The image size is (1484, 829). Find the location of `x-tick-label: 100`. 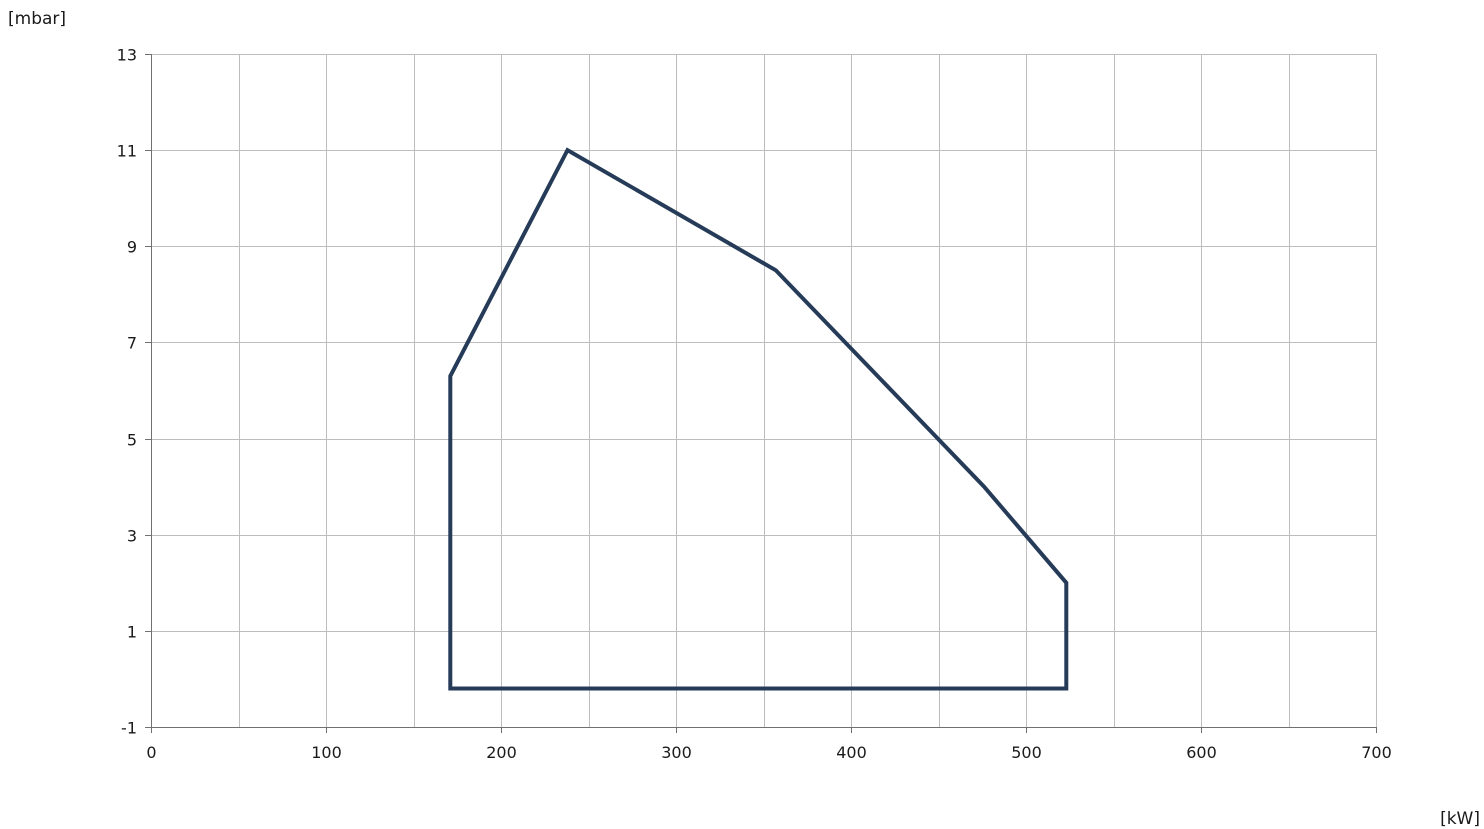

x-tick-label: 100 is located at coordinates (326, 752).